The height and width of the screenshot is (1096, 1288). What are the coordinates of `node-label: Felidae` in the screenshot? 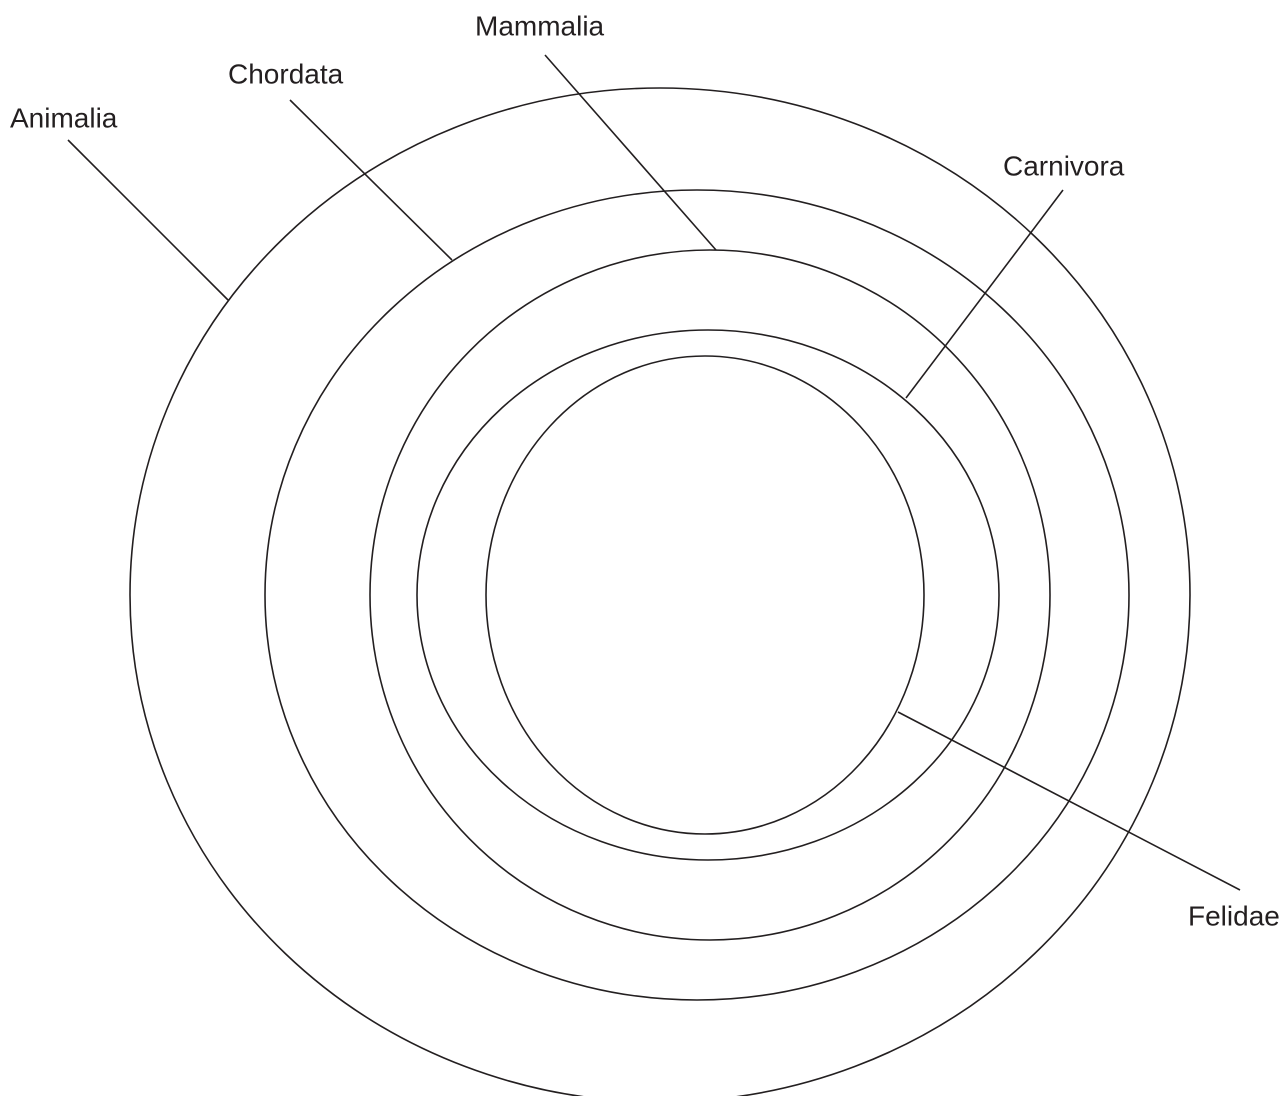 It's located at (1234, 915).